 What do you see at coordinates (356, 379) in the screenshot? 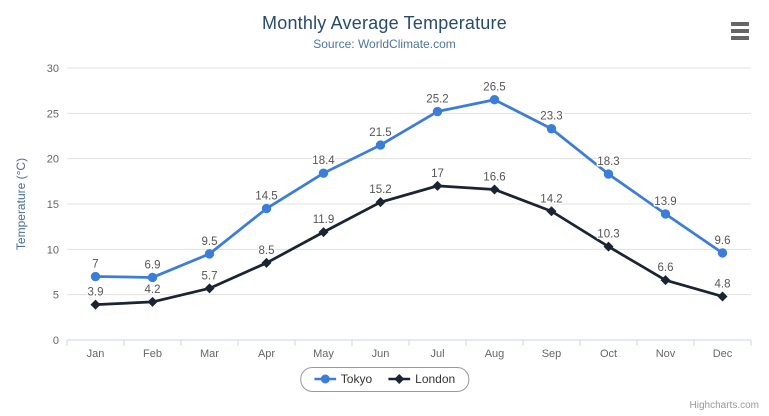
I see `legend-label-tokyo: Tokyo` at bounding box center [356, 379].